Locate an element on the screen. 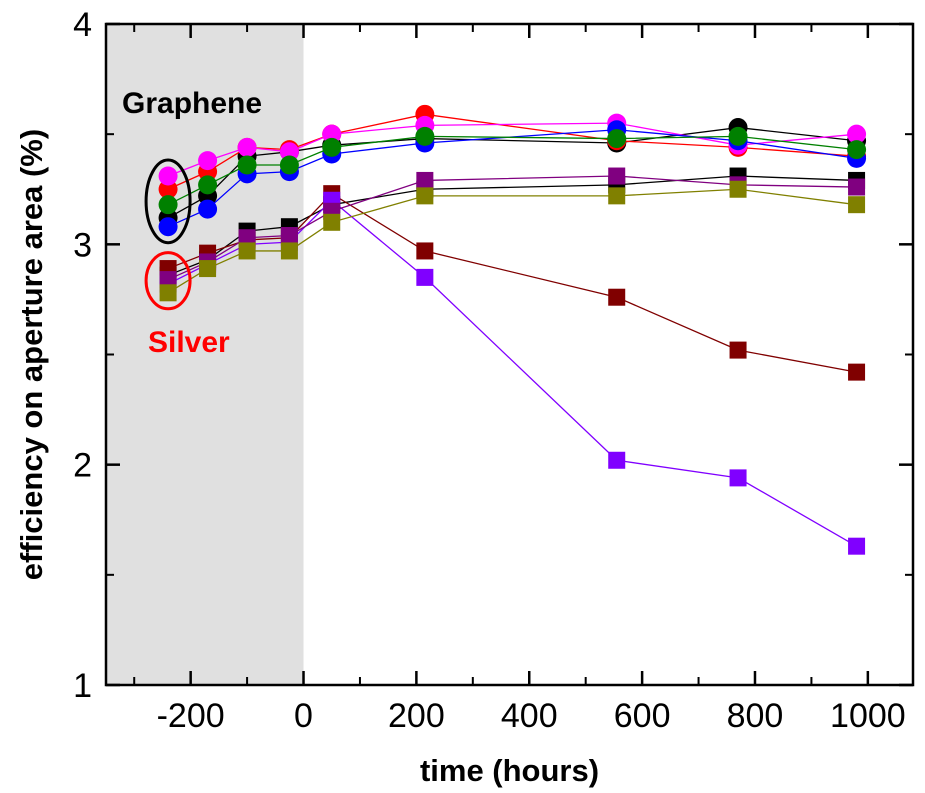 The image size is (925, 793). graphene-annotation: Graphene is located at coordinates (192, 103).